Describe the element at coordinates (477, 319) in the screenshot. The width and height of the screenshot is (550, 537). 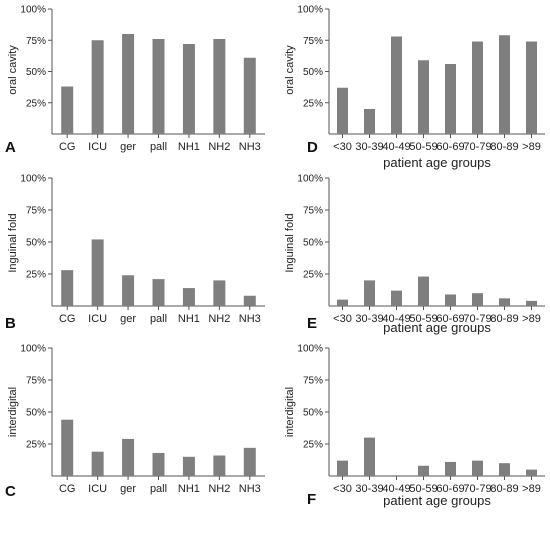
I see `panel-e-category-label: 70-79` at that location.